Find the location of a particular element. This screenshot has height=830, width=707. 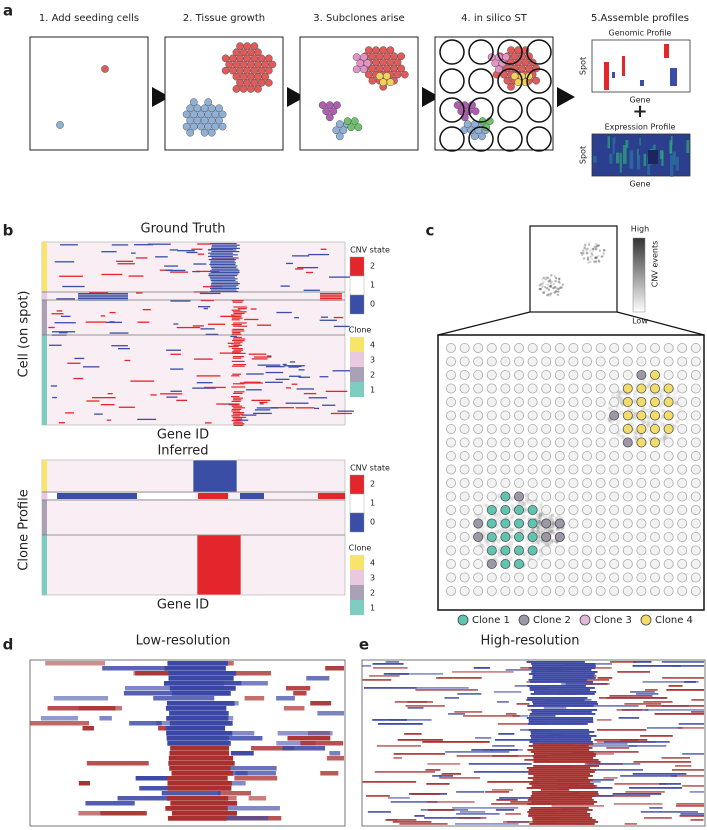

arrow is located at coordinates (161, 97).